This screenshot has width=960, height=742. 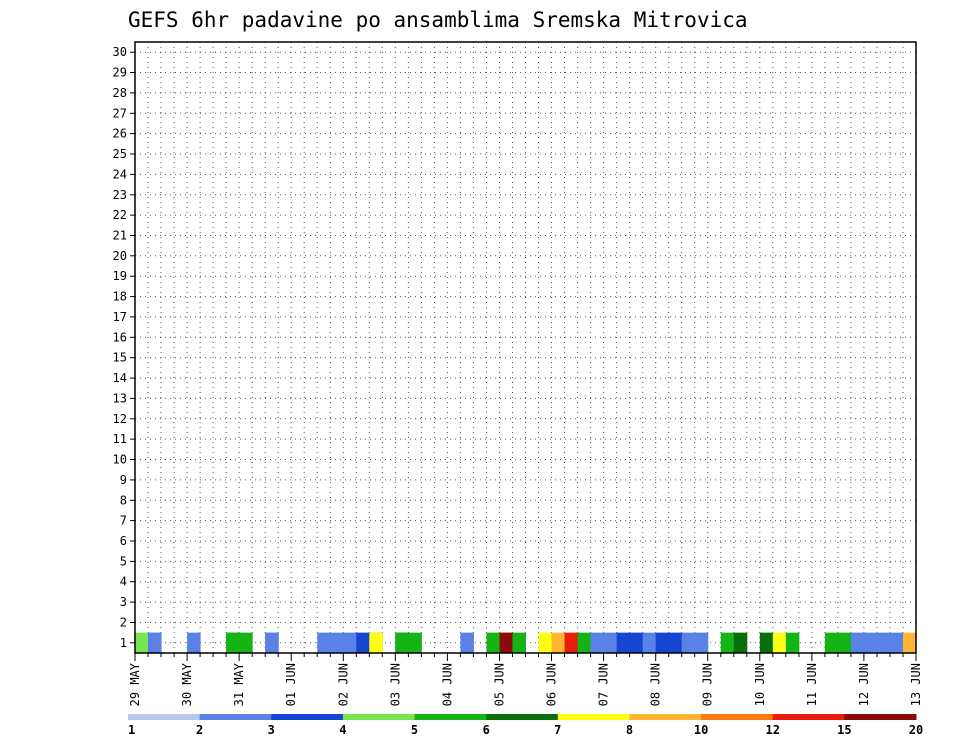 I want to click on y-tick-label: 6, so click(x=123, y=541).